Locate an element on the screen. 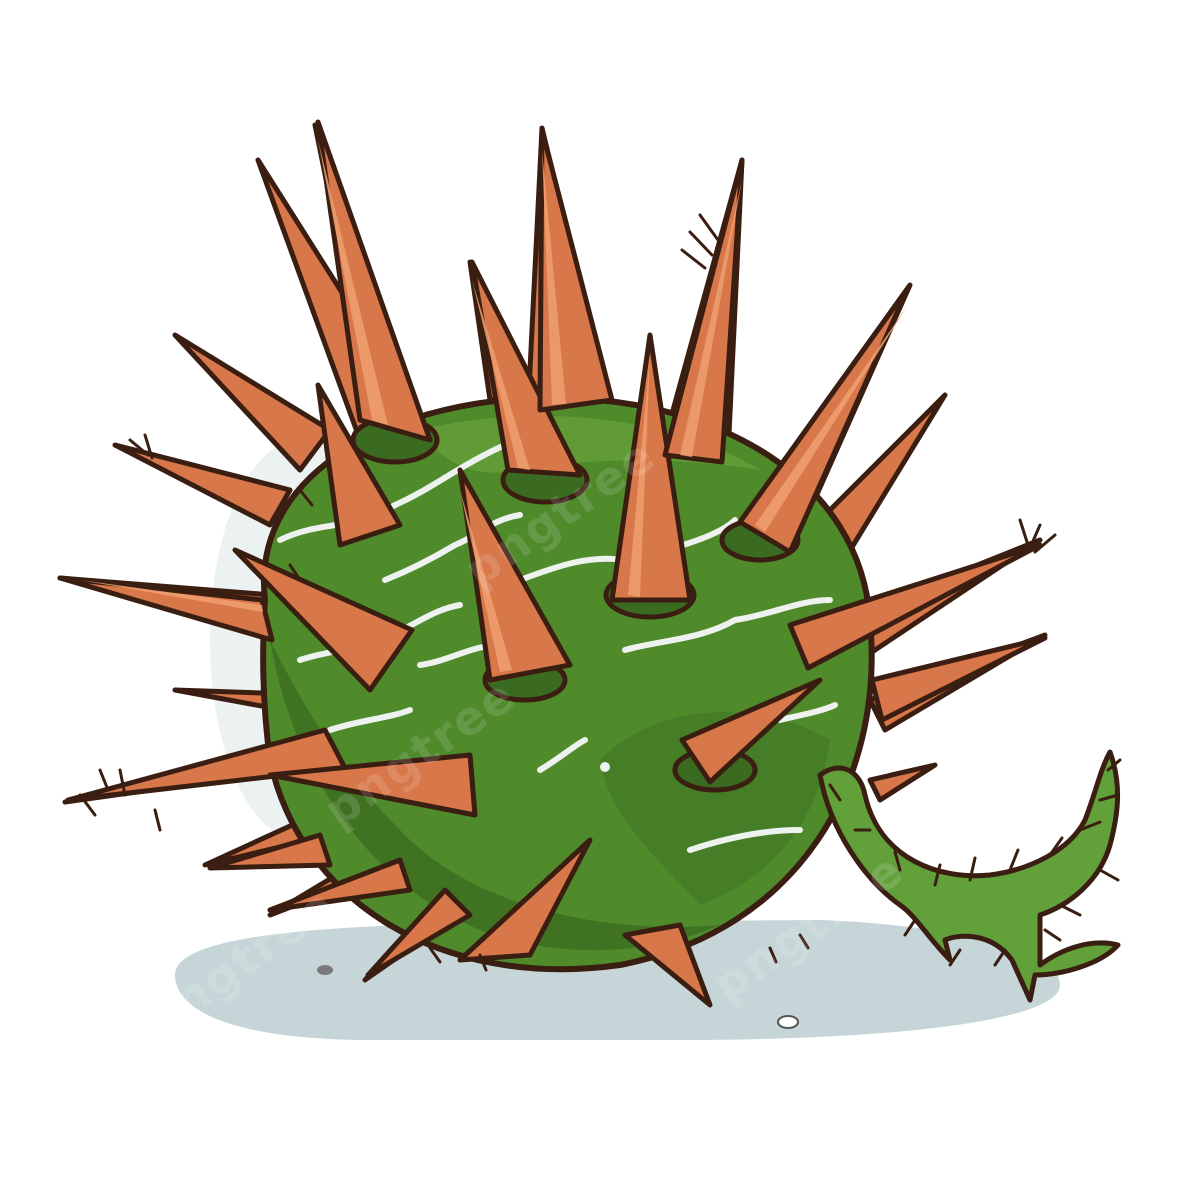  thorny-vine is located at coordinates (969, 876).